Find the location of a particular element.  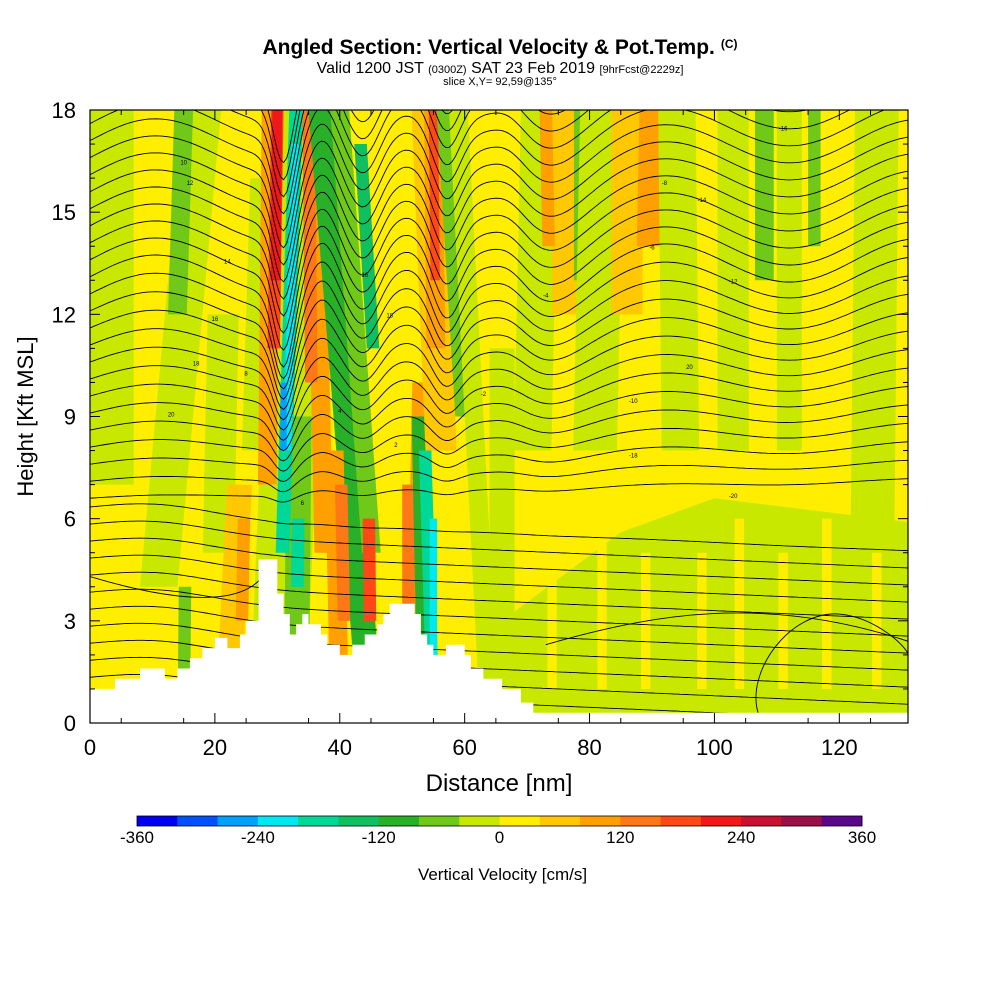

forecast-info: [9hrFcst@2229z] is located at coordinates (641, 70).